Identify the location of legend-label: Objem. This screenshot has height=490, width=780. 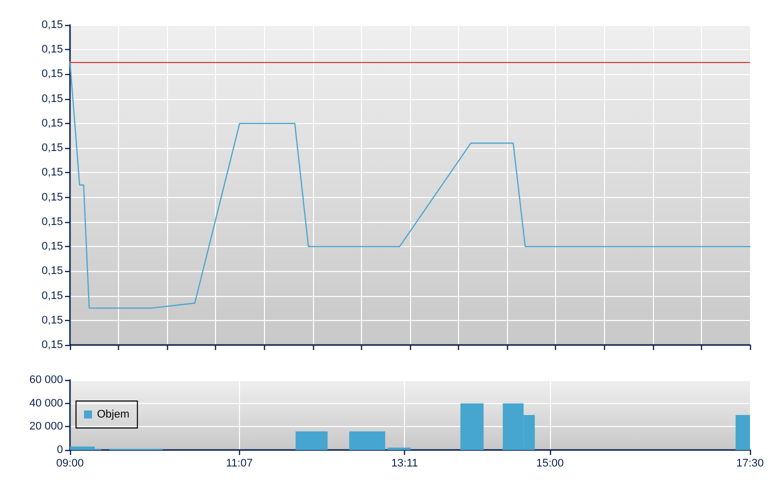
(113, 414).